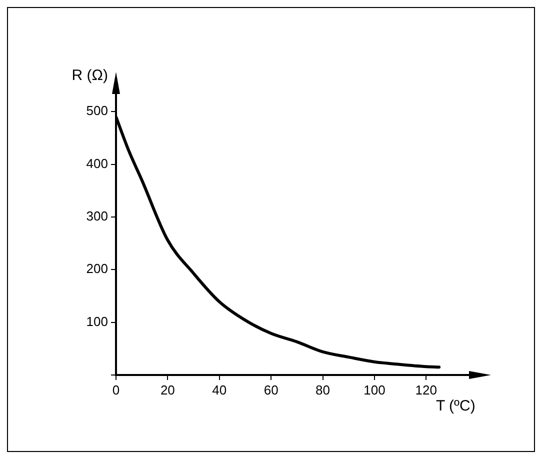 This screenshot has width=542, height=459. Describe the element at coordinates (97, 163) in the screenshot. I see `y-tick-label: 400` at that location.